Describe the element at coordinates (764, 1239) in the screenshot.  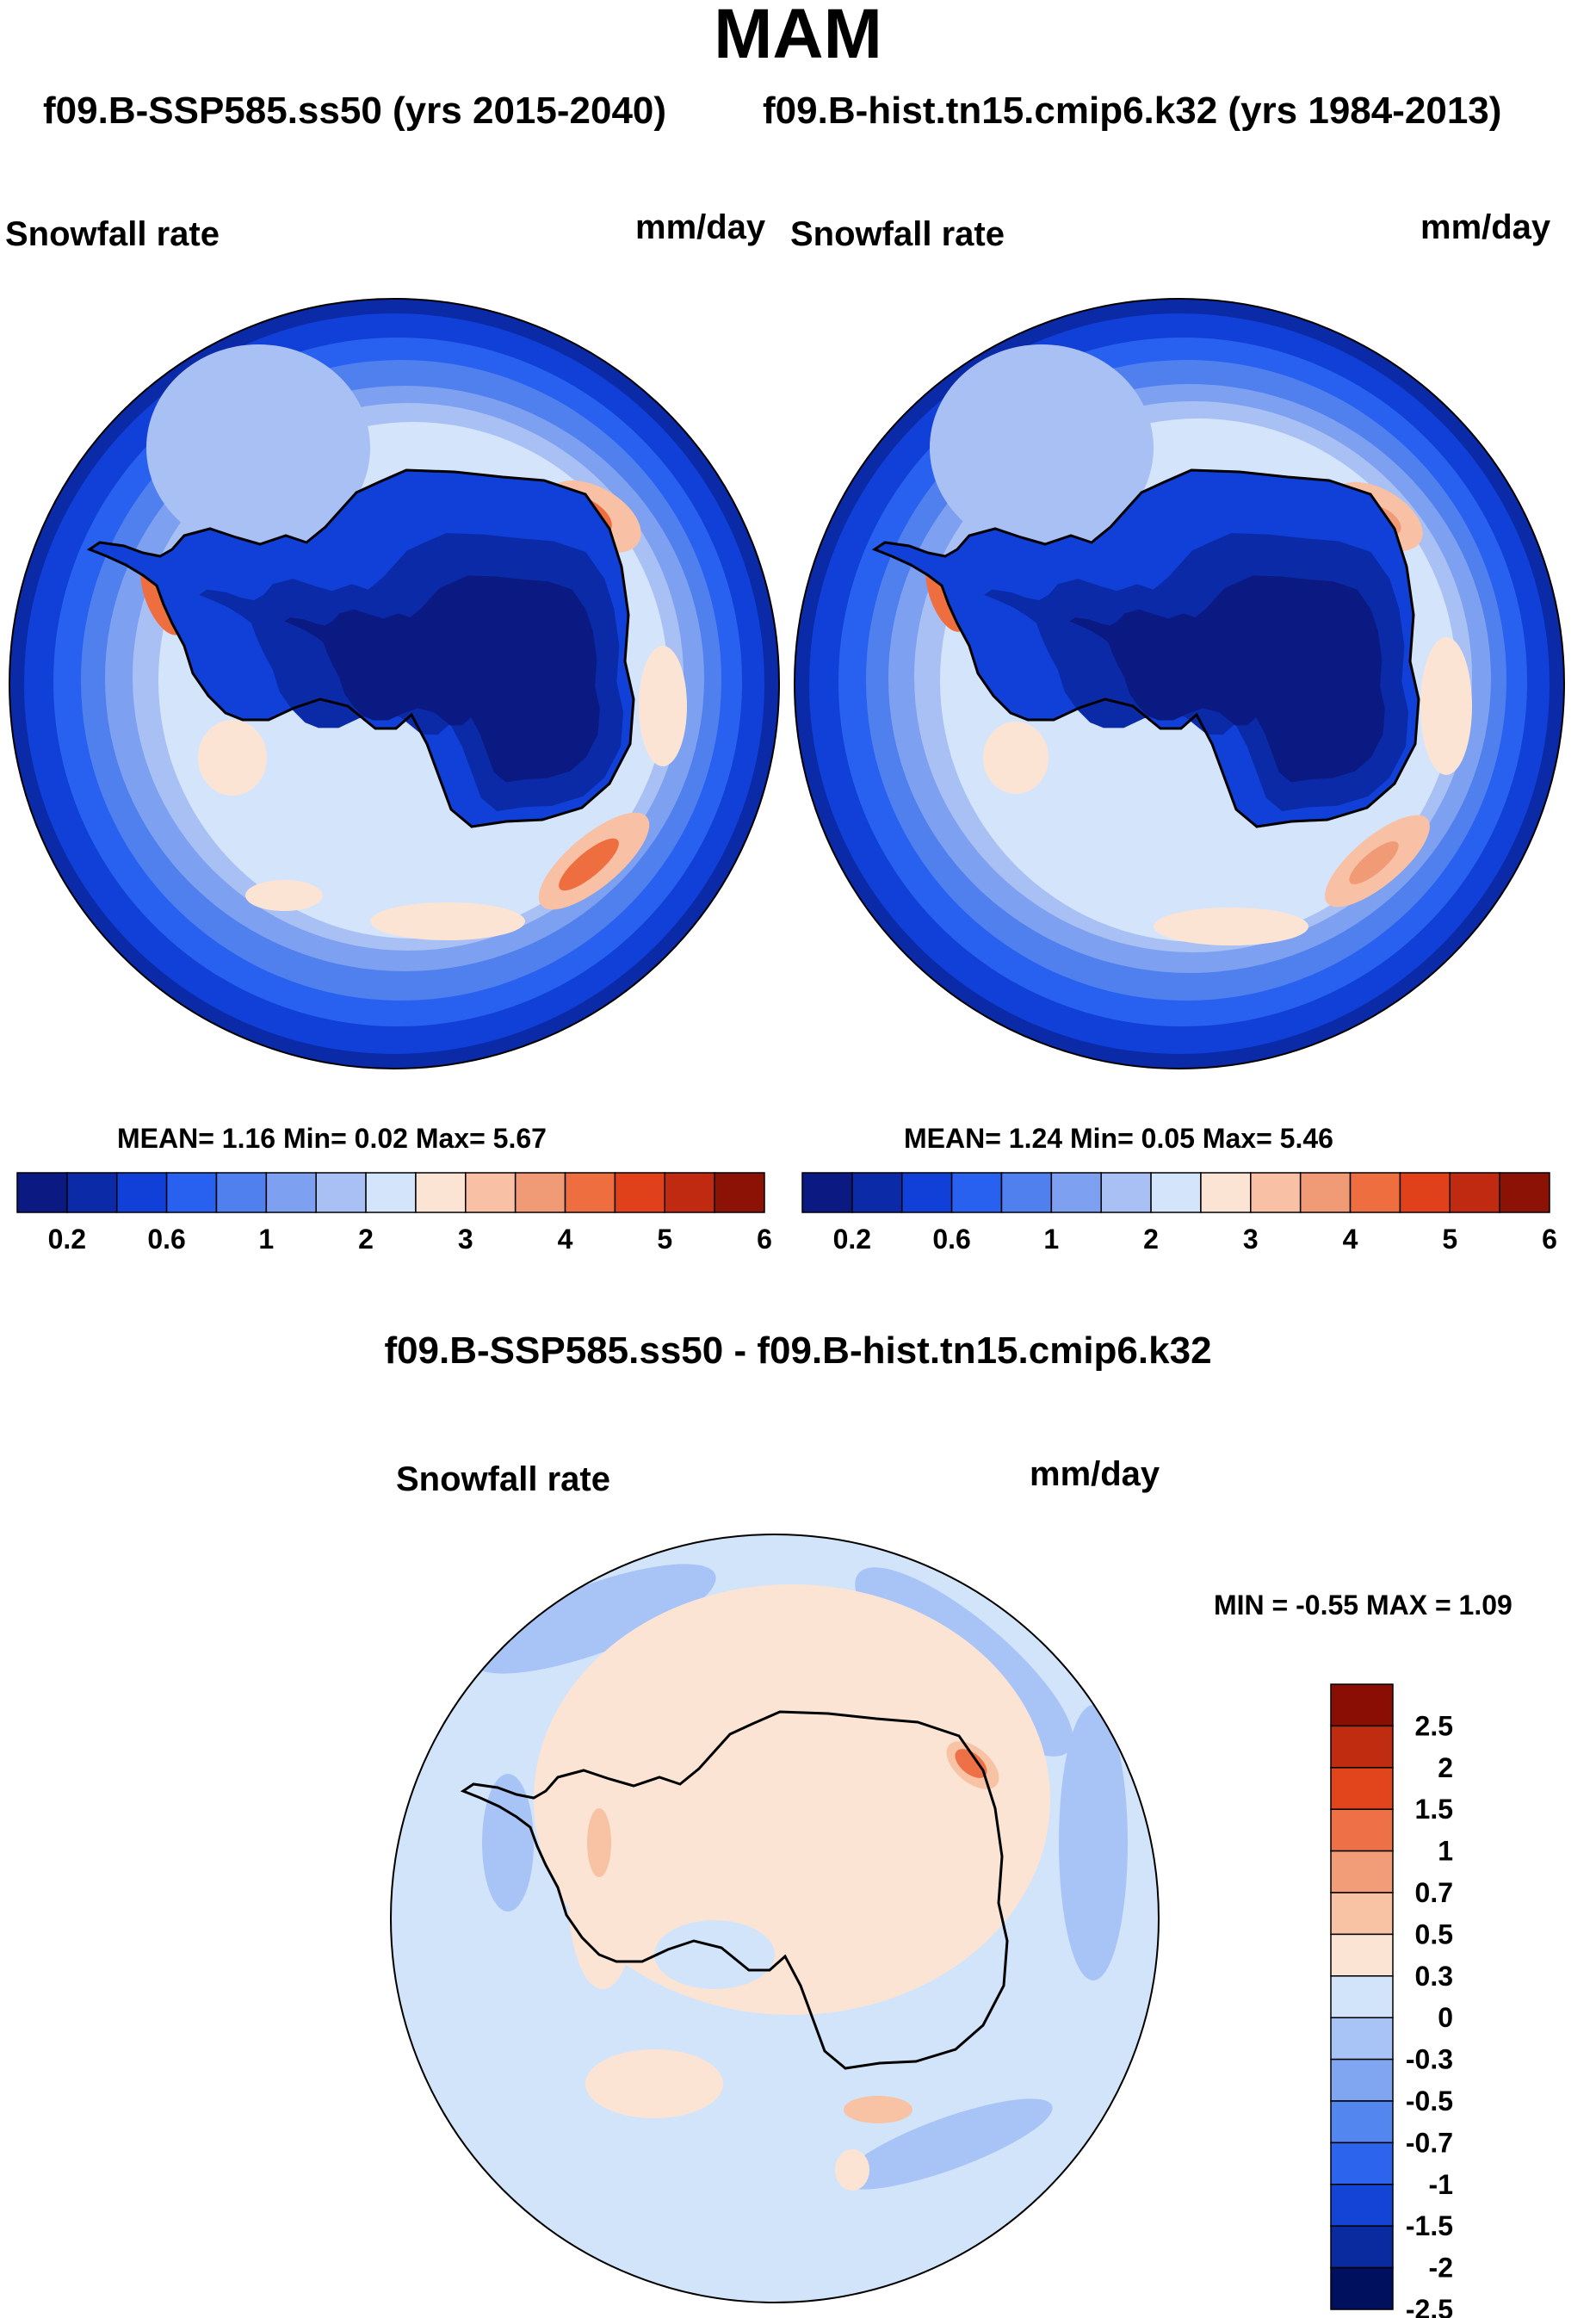
I see `left-colorbar-tick-label: 6` at that location.